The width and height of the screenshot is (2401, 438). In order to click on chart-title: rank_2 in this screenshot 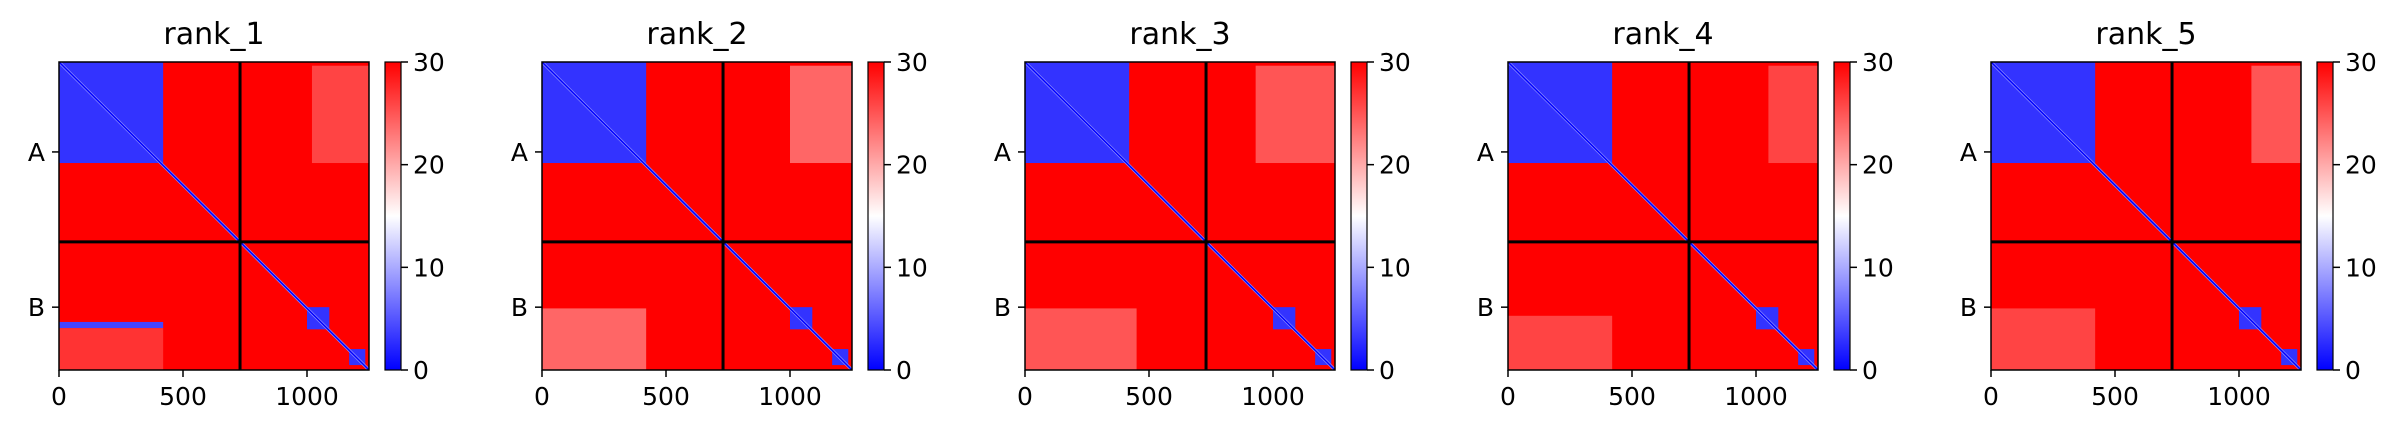, I will do `click(696, 34)`.